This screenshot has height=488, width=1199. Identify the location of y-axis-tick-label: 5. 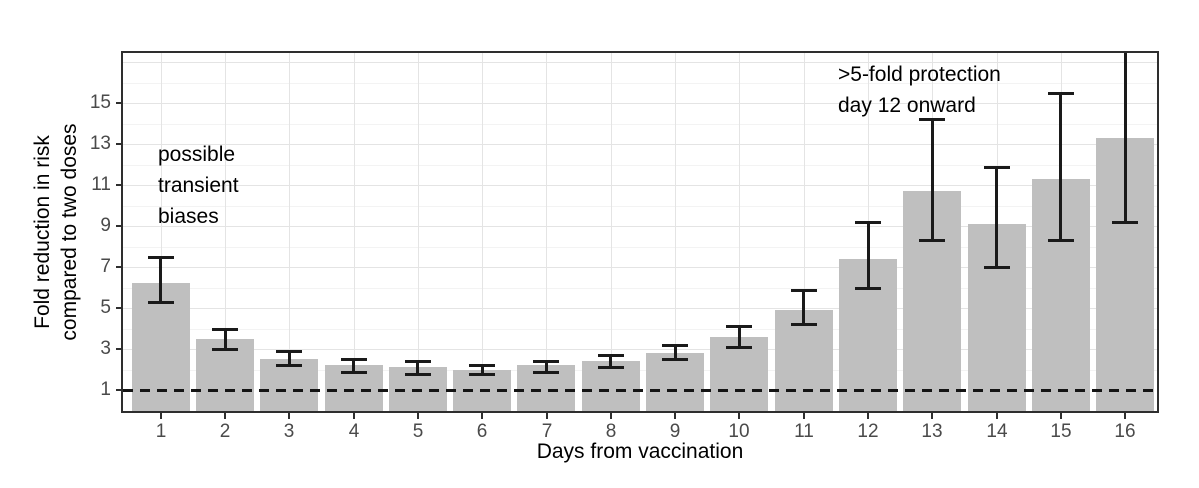
(105, 307).